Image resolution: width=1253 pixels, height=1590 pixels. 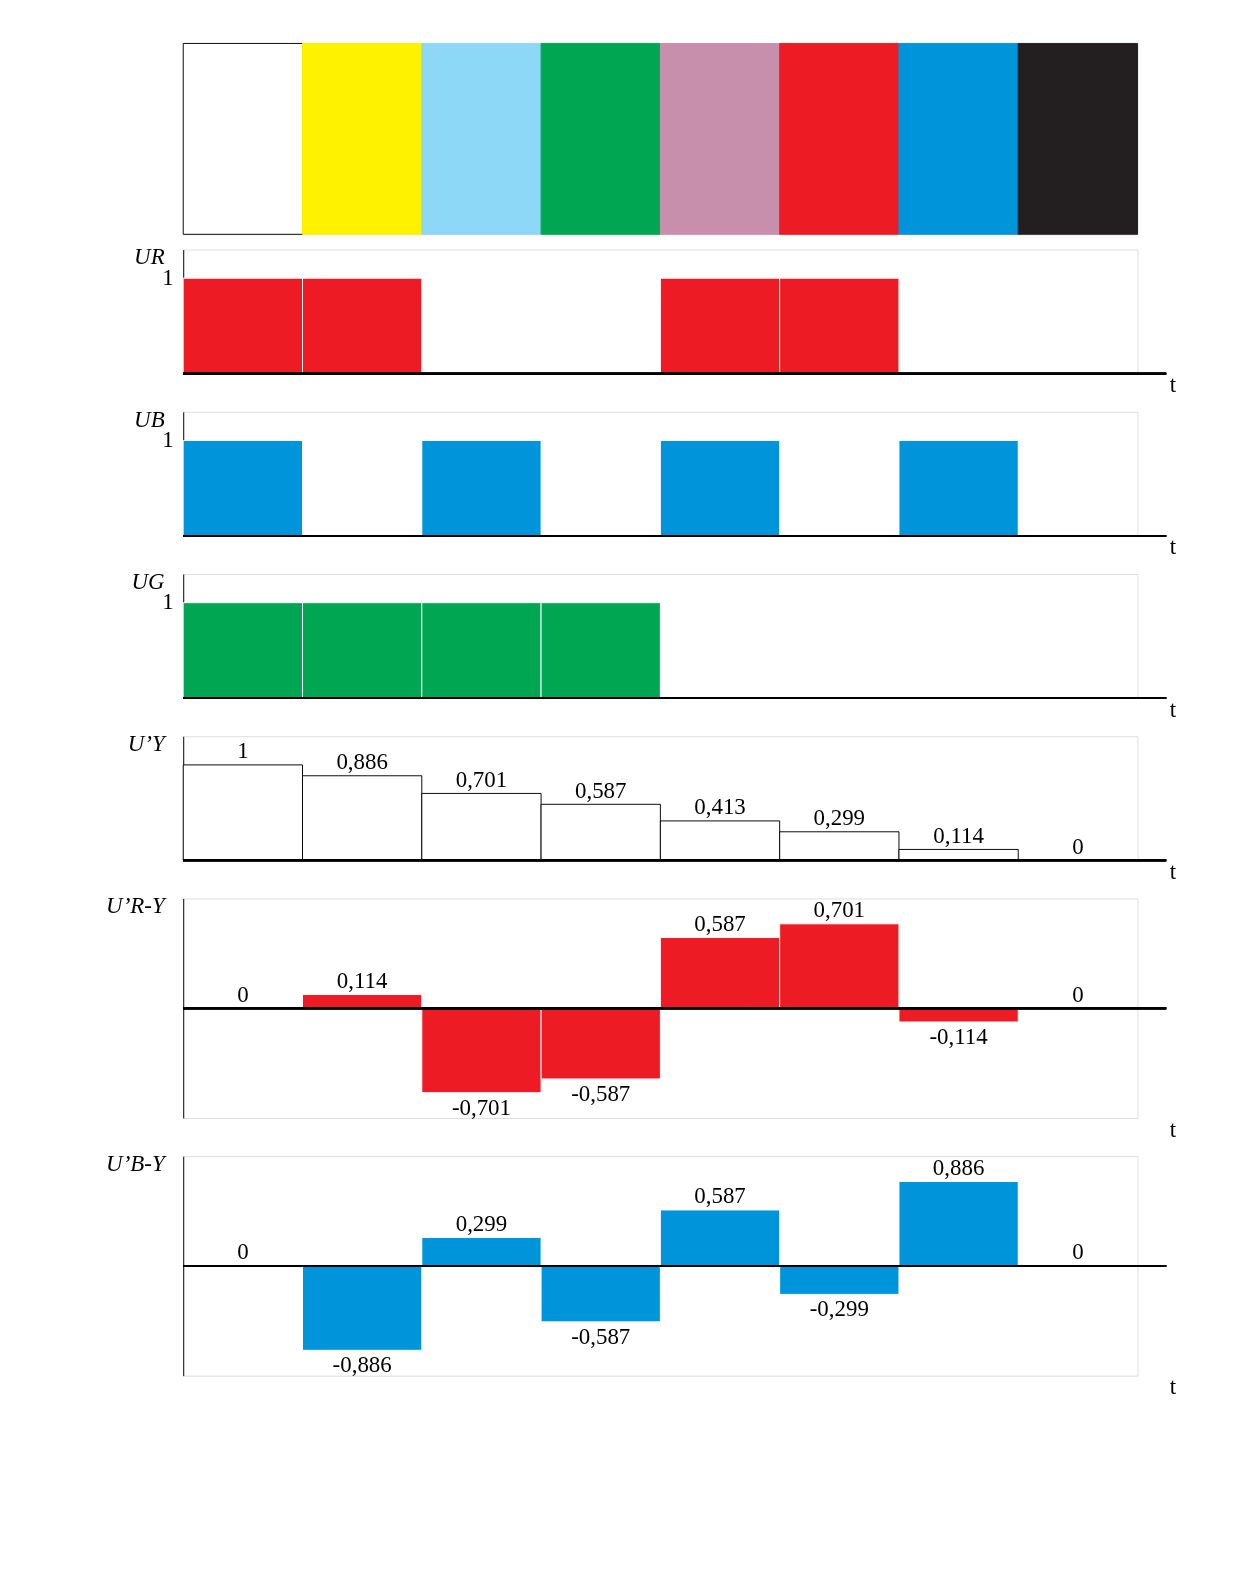 I want to click on y-axis-title: UB, so click(x=149, y=419).